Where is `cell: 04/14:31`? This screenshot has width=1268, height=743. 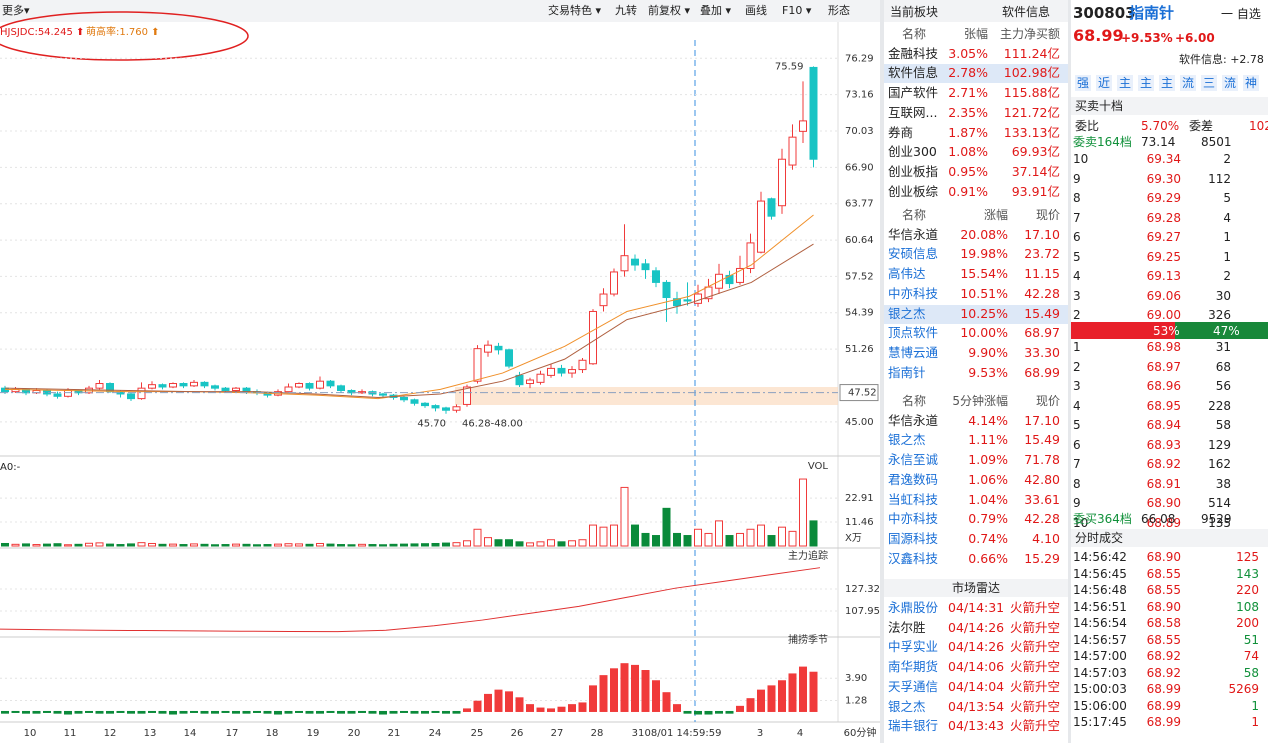
cell: 04/14:31 is located at coordinates (976, 607).